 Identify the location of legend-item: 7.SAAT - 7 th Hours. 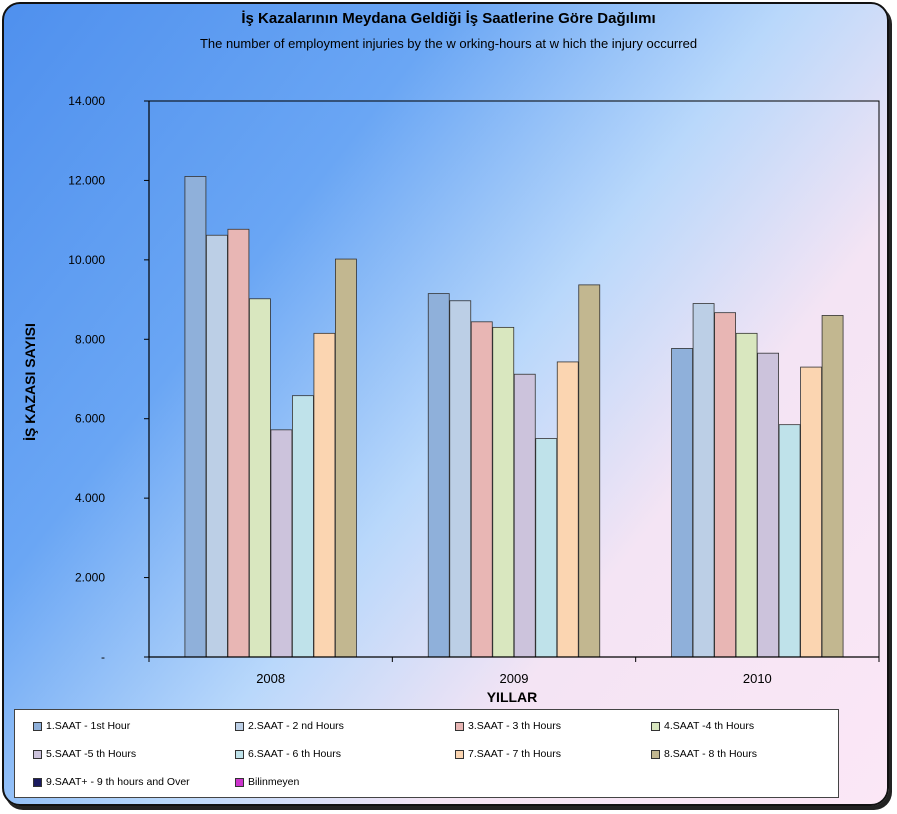
(508, 754).